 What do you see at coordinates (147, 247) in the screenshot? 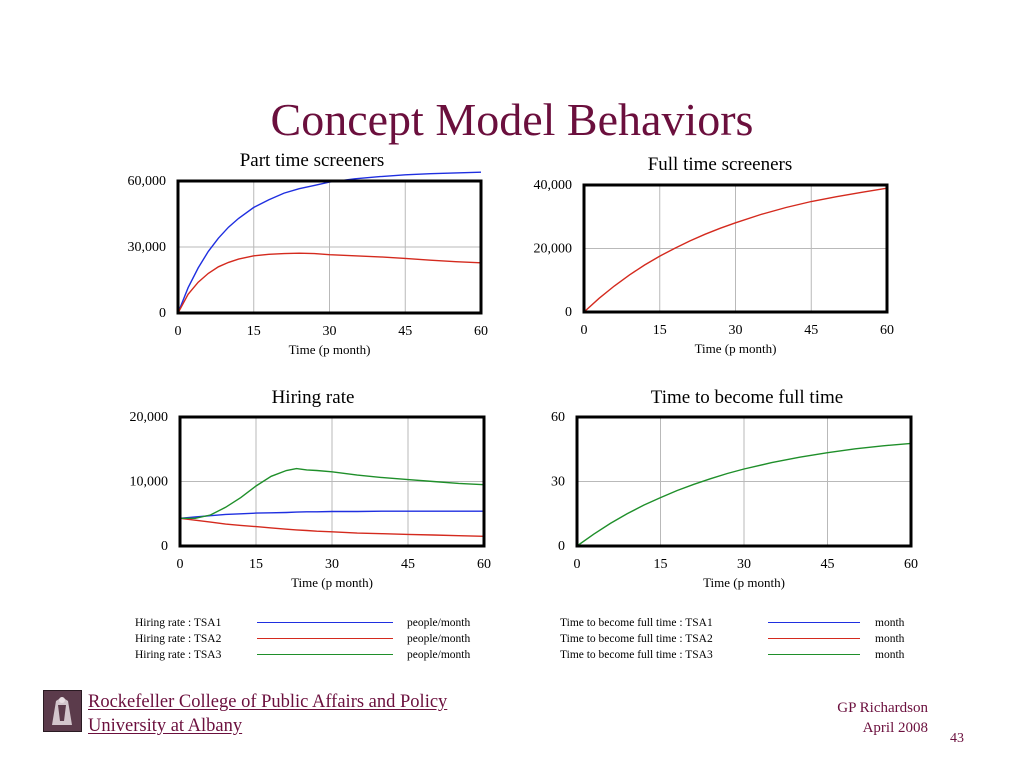
I see `y-tick-label: 30,000` at bounding box center [147, 247].